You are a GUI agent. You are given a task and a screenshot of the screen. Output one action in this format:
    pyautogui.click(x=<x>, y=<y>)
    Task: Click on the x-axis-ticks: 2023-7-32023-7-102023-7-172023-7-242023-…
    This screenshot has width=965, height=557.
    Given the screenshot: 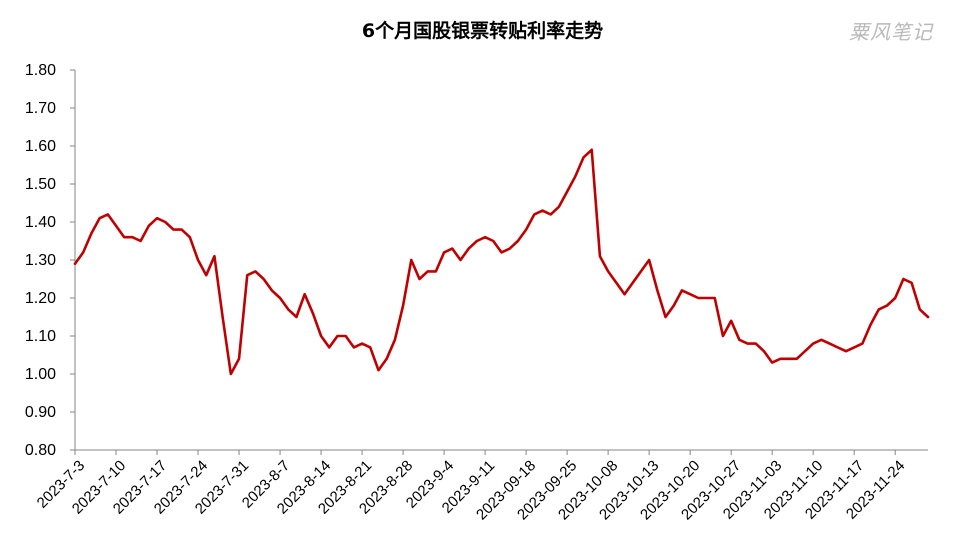 What is the action you would take?
    pyautogui.click(x=471, y=486)
    